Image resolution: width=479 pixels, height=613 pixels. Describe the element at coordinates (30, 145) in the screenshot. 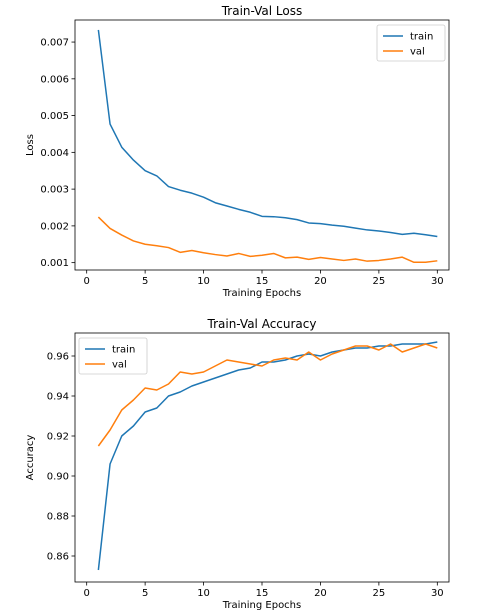

I see `y-axis-title: Loss` at that location.